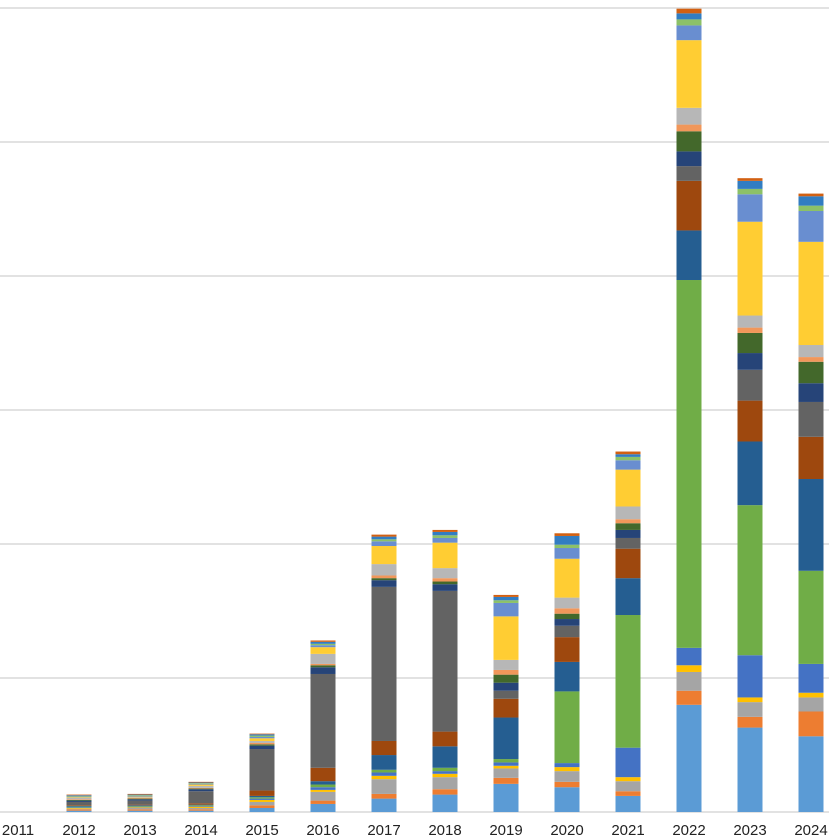 The width and height of the screenshot is (829, 838). I want to click on x-tick-label: 2021, so click(627, 830).